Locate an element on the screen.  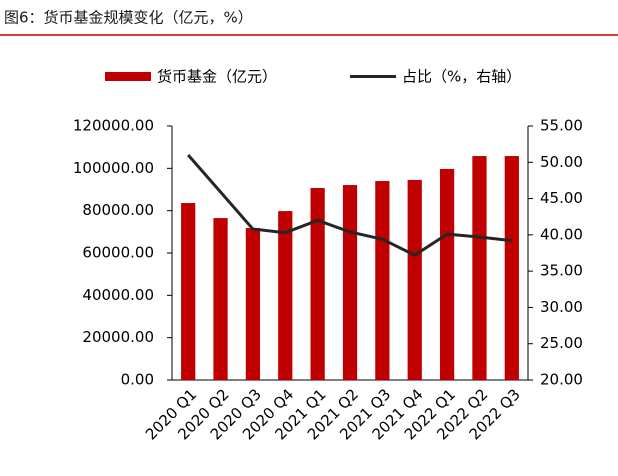
y-tick-label: 0.00 is located at coordinates (137, 380).